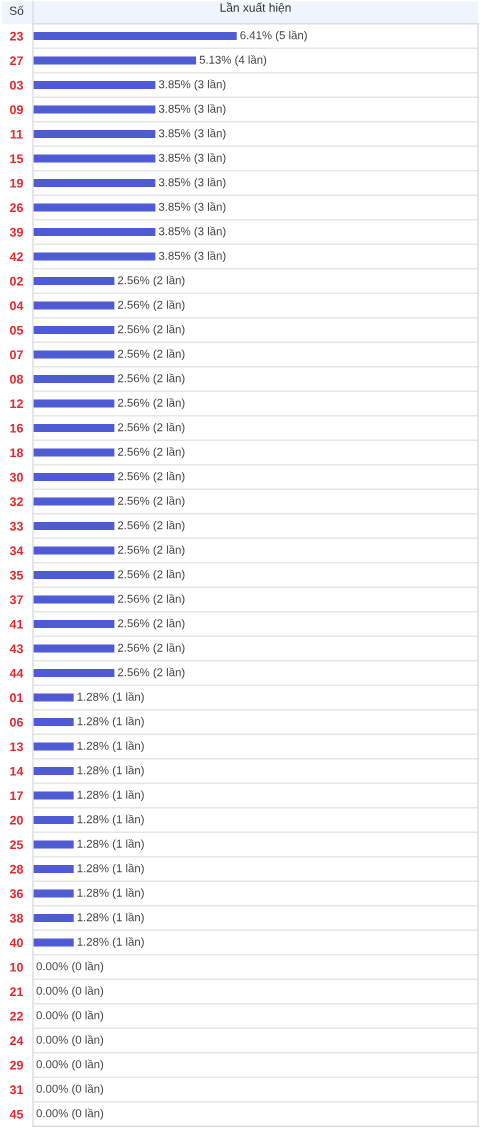  What do you see at coordinates (16, 796) in the screenshot?
I see `y-tick-label: 17` at bounding box center [16, 796].